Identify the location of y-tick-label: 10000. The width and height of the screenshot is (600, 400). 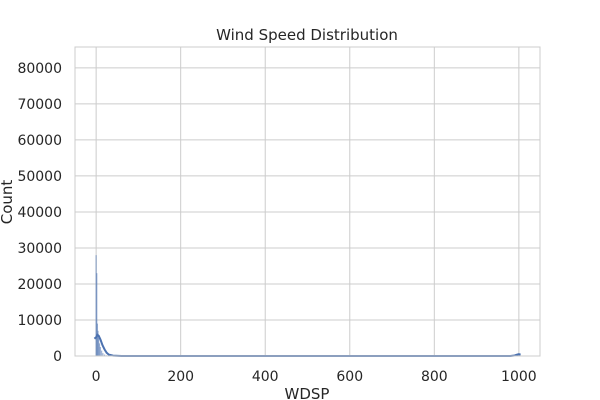
(39, 321).